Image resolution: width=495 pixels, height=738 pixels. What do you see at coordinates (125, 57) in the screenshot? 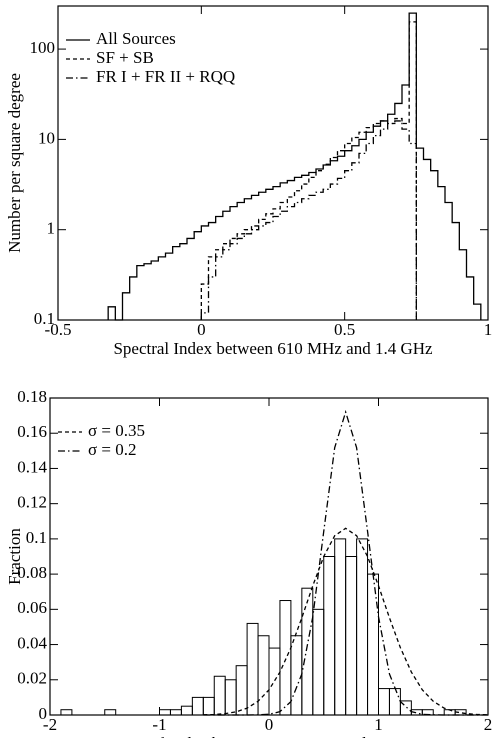
I see `legend-label: SF + SB` at bounding box center [125, 57].